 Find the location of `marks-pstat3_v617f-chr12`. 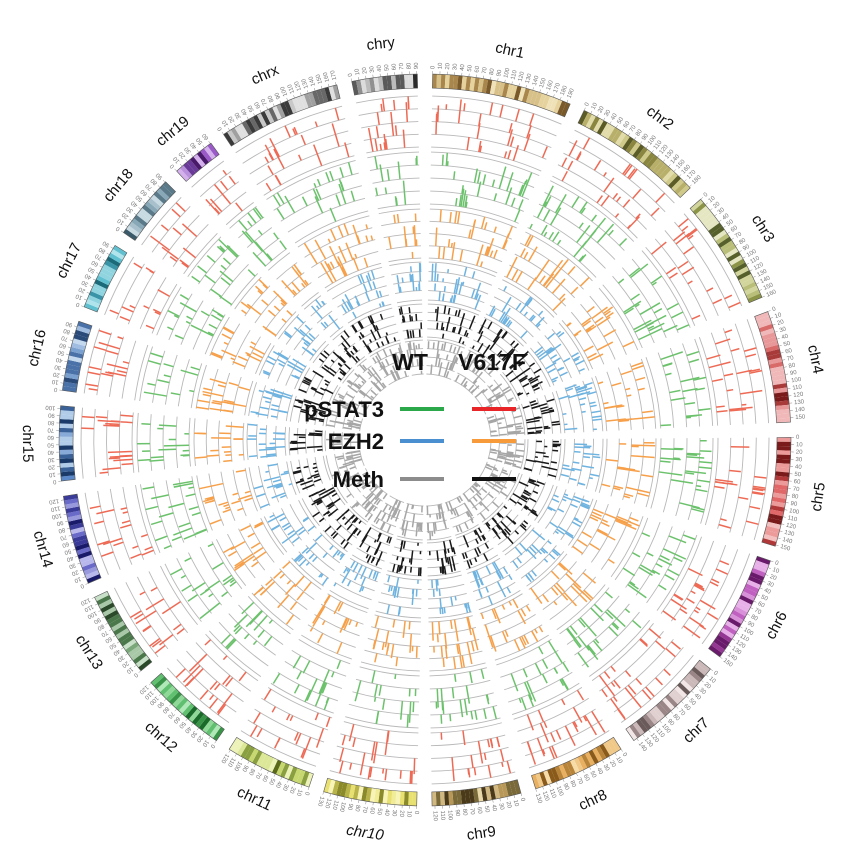

marks-pstat3_v617f-chr12 is located at coordinates (211, 677).